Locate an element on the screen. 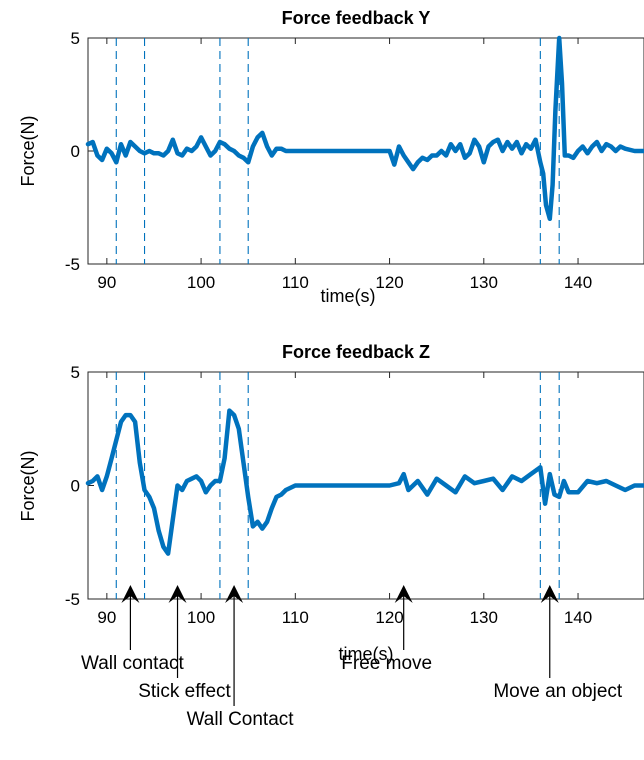 The width and height of the screenshot is (644, 760). chart-title-y: Force feedback Y is located at coordinates (356, 18).